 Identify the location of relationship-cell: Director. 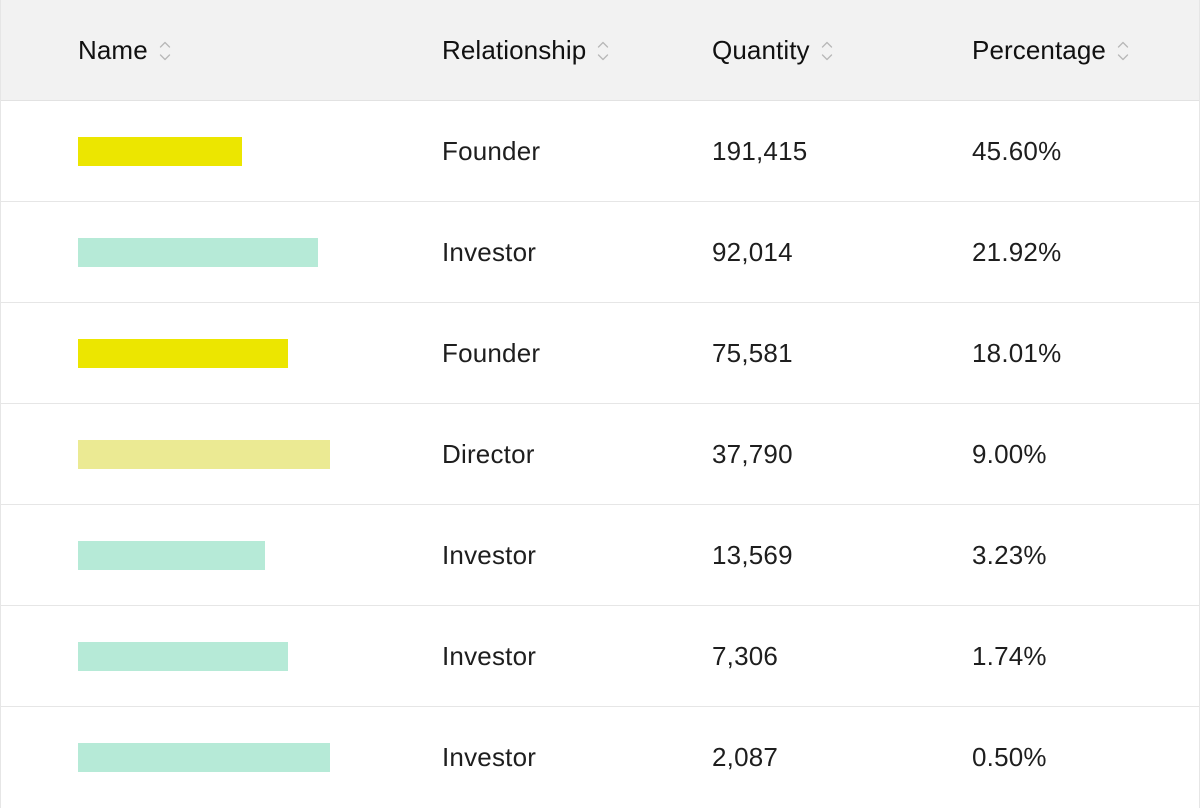
(488, 453).